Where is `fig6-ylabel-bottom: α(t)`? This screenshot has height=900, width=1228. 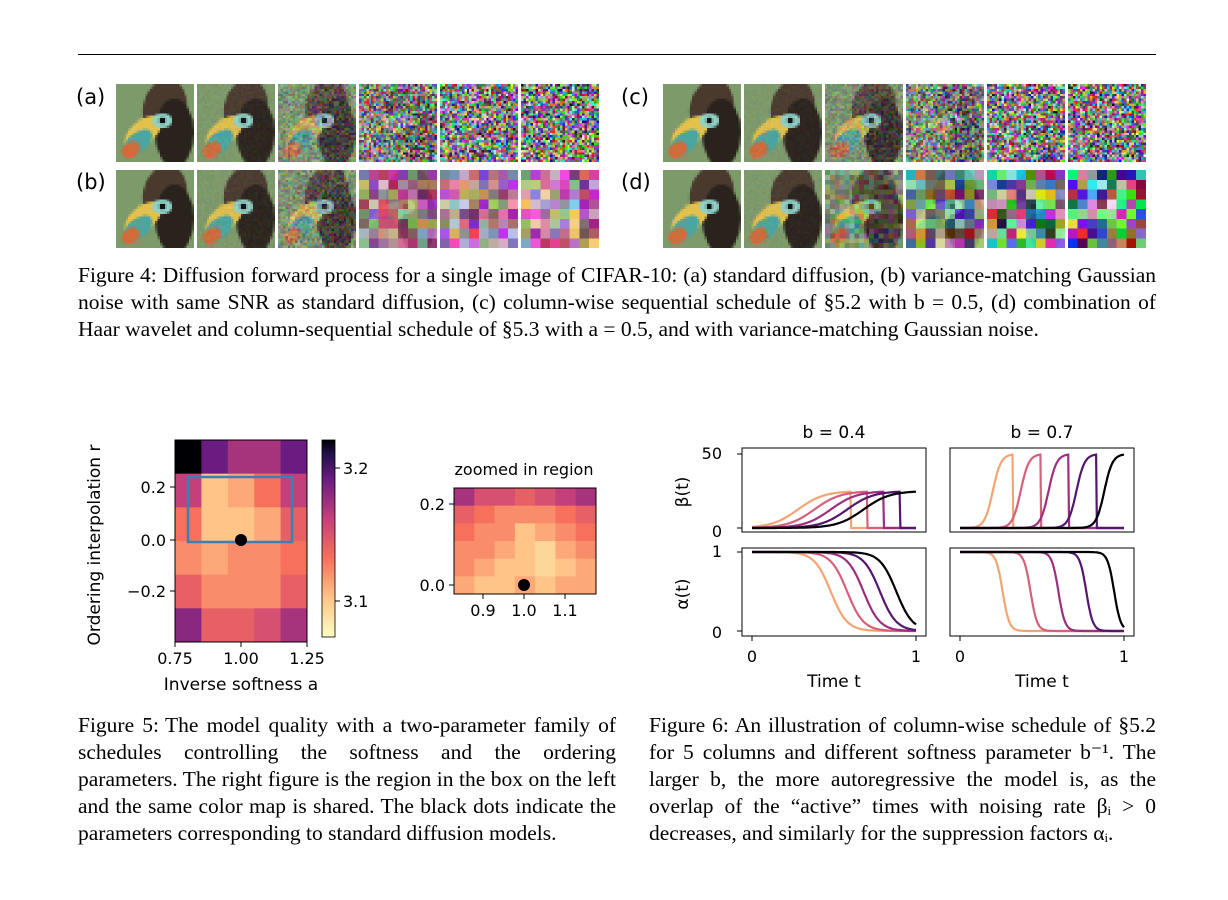
fig6-ylabel-bottom: α(t) is located at coordinates (683, 593).